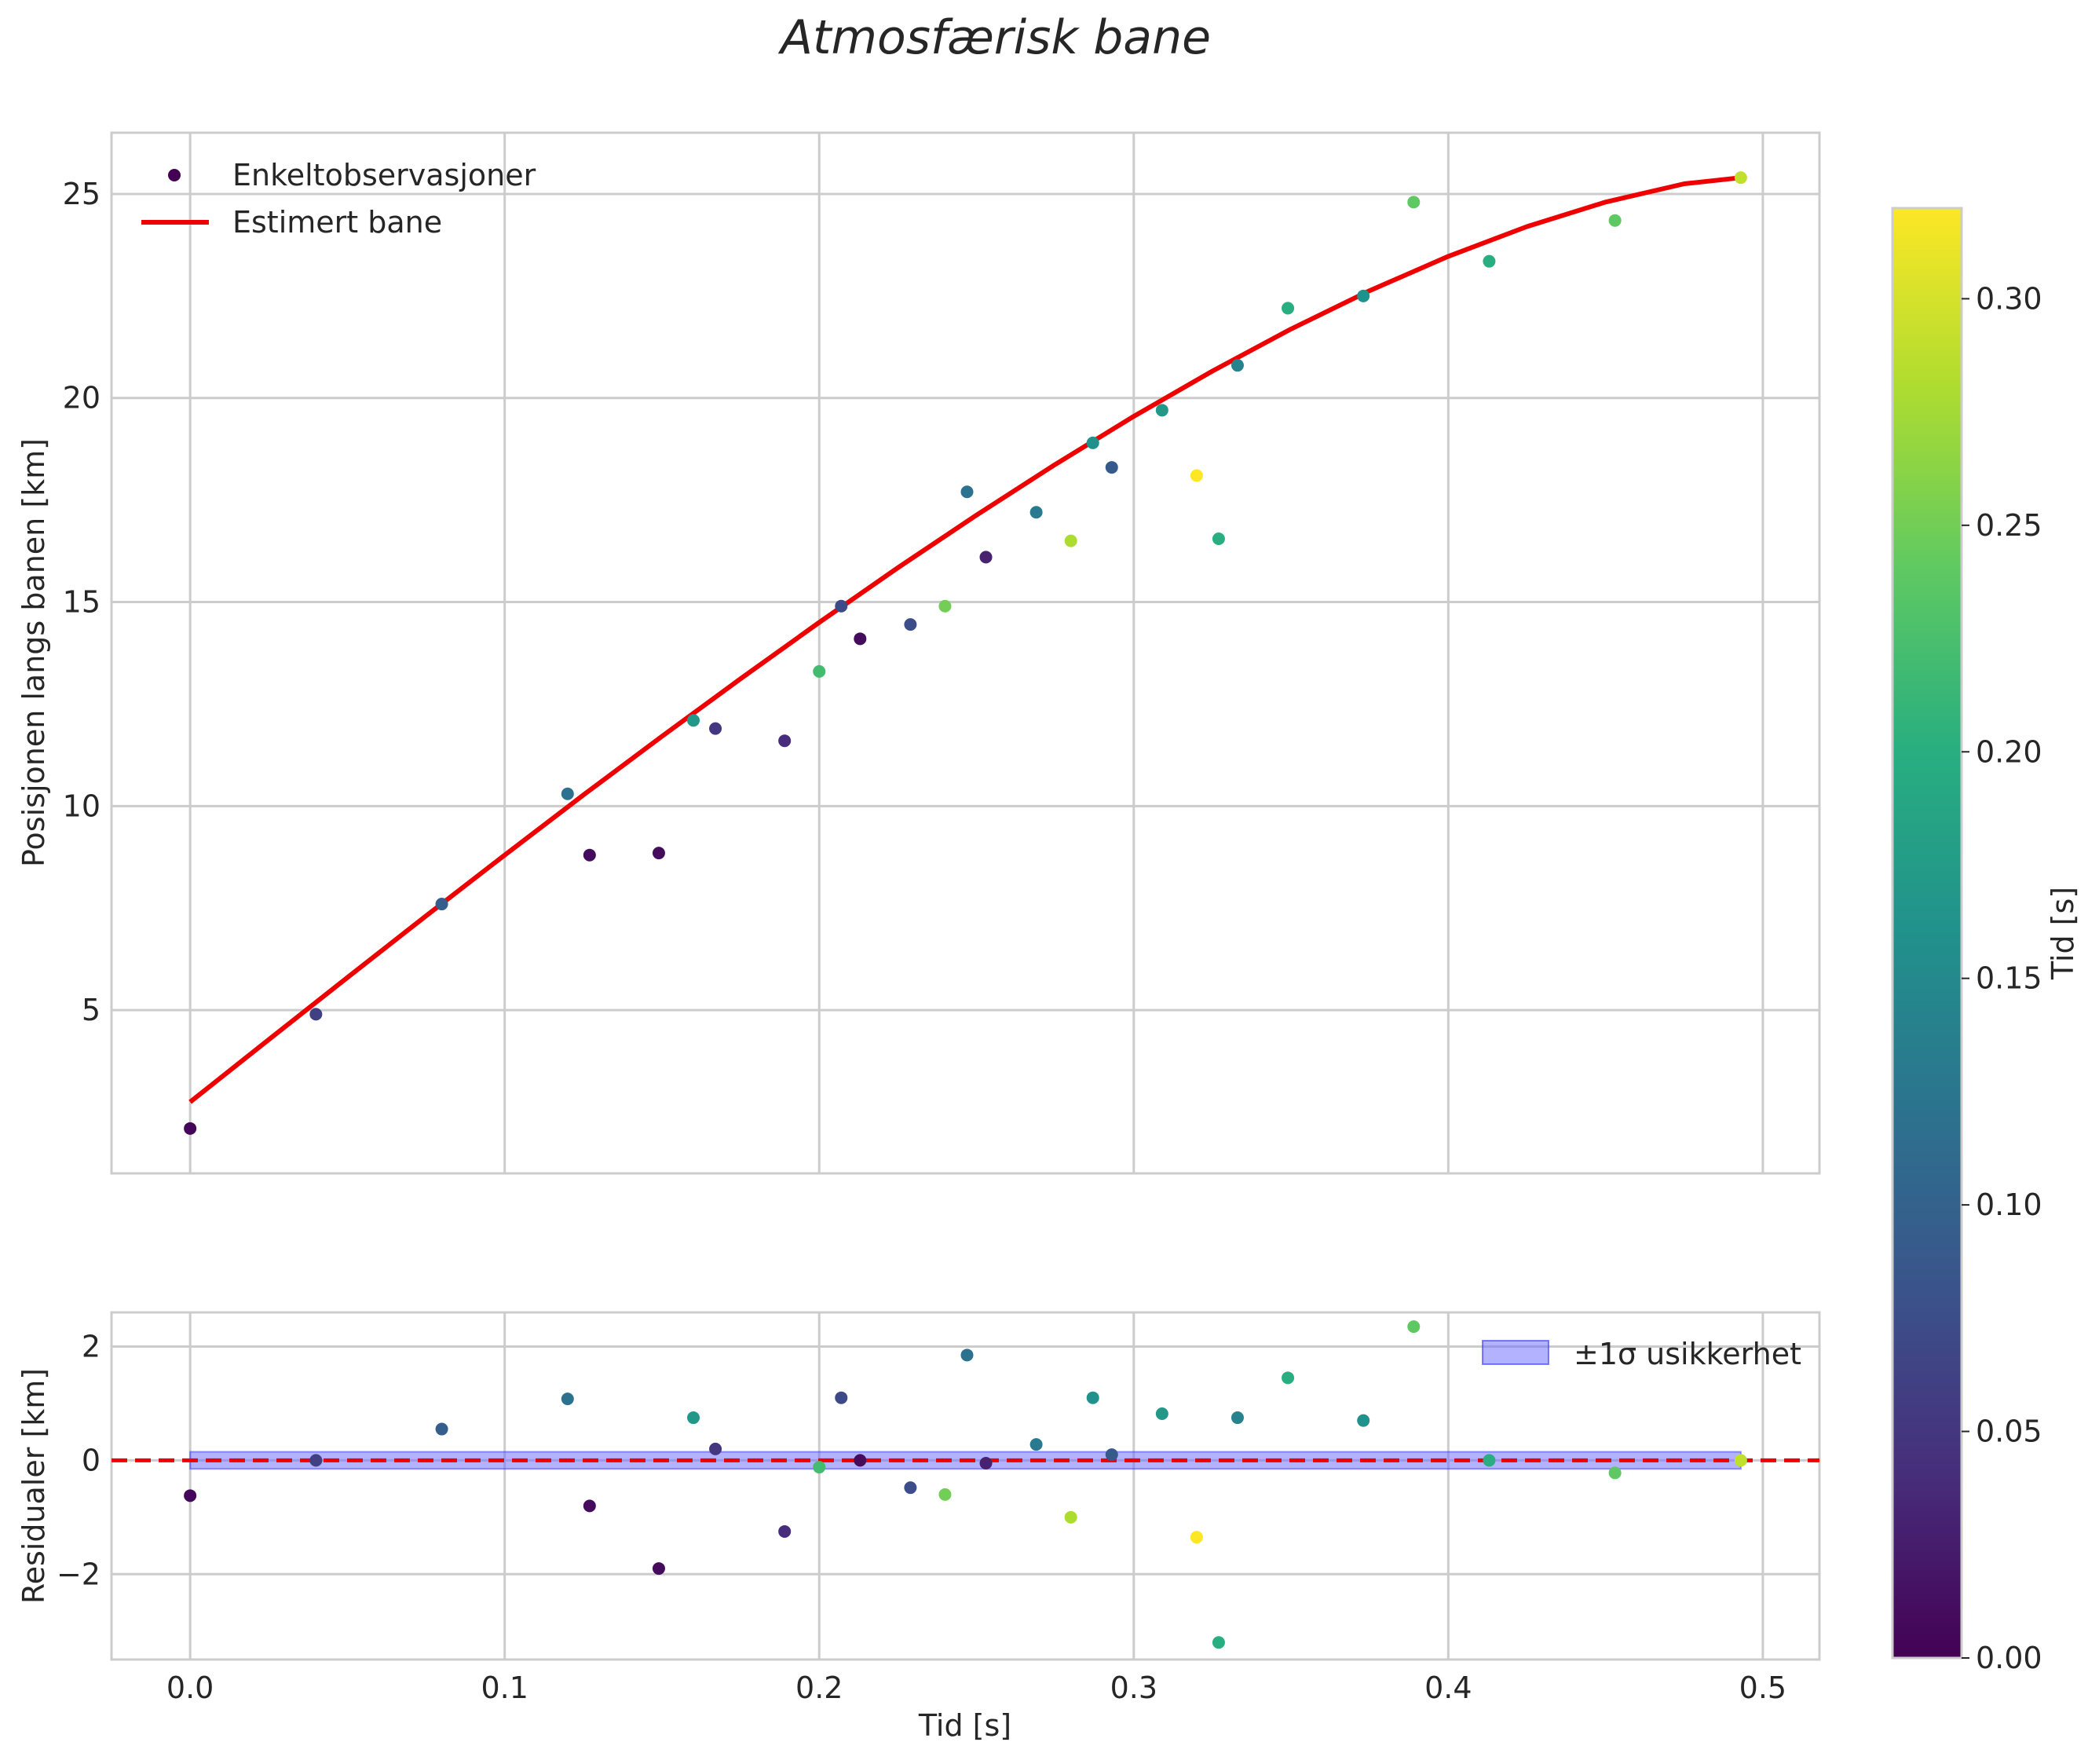 This screenshot has width=2099, height=1764. I want to click on legend-scatter-label: Enkeltobservasjoner, so click(384, 175).